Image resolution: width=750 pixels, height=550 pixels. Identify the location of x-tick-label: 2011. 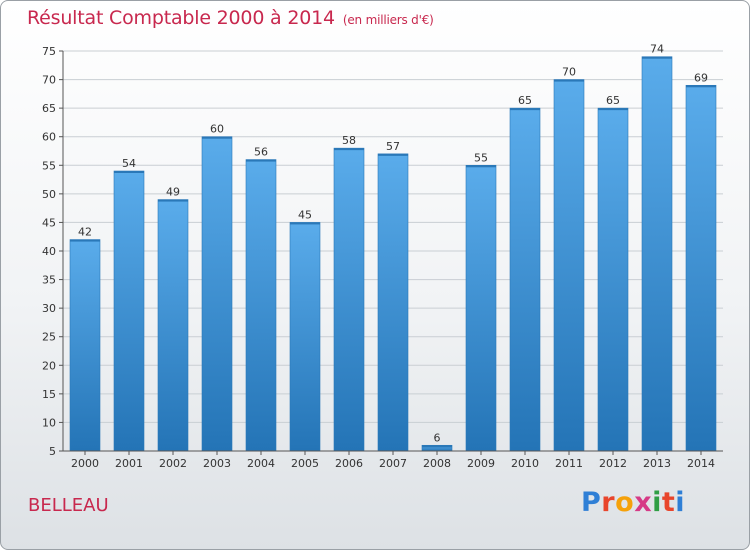
(569, 463).